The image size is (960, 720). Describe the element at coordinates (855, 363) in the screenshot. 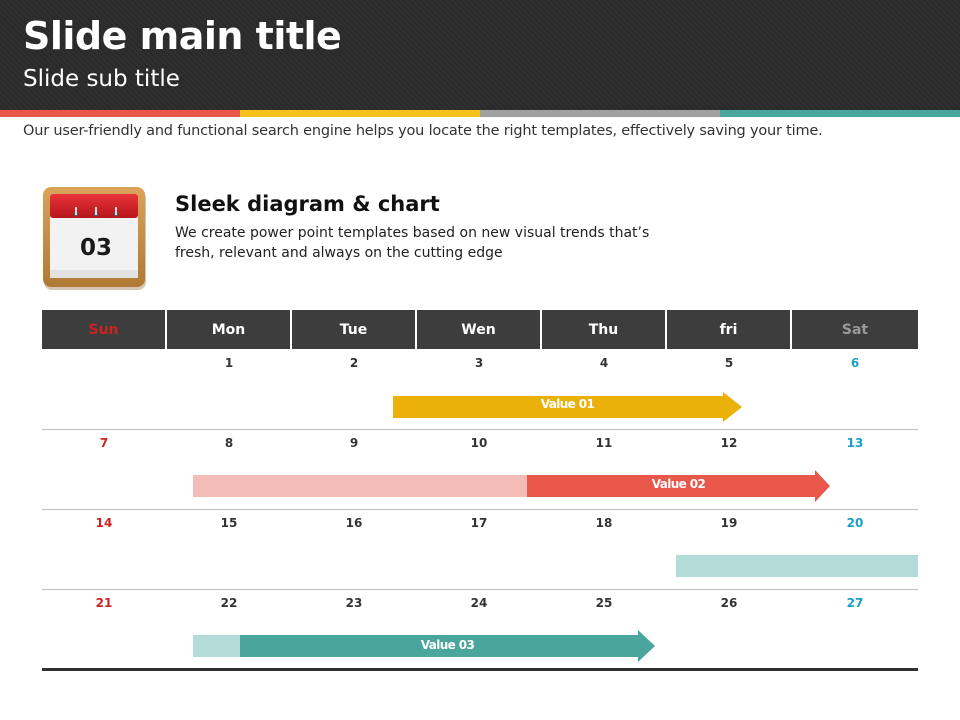

I see `date-cell-saturday: 6` at that location.